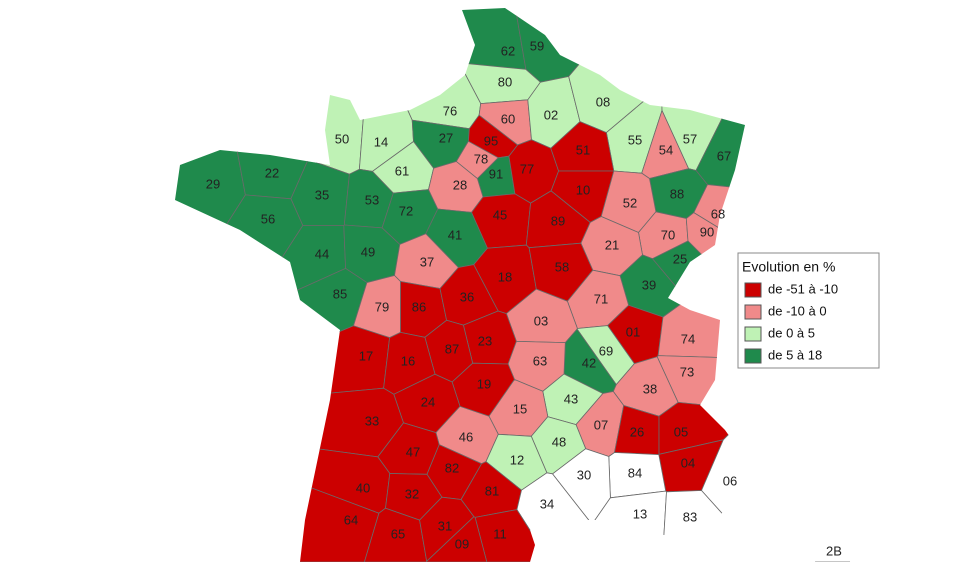  I want to click on department-code: 12, so click(517, 459).